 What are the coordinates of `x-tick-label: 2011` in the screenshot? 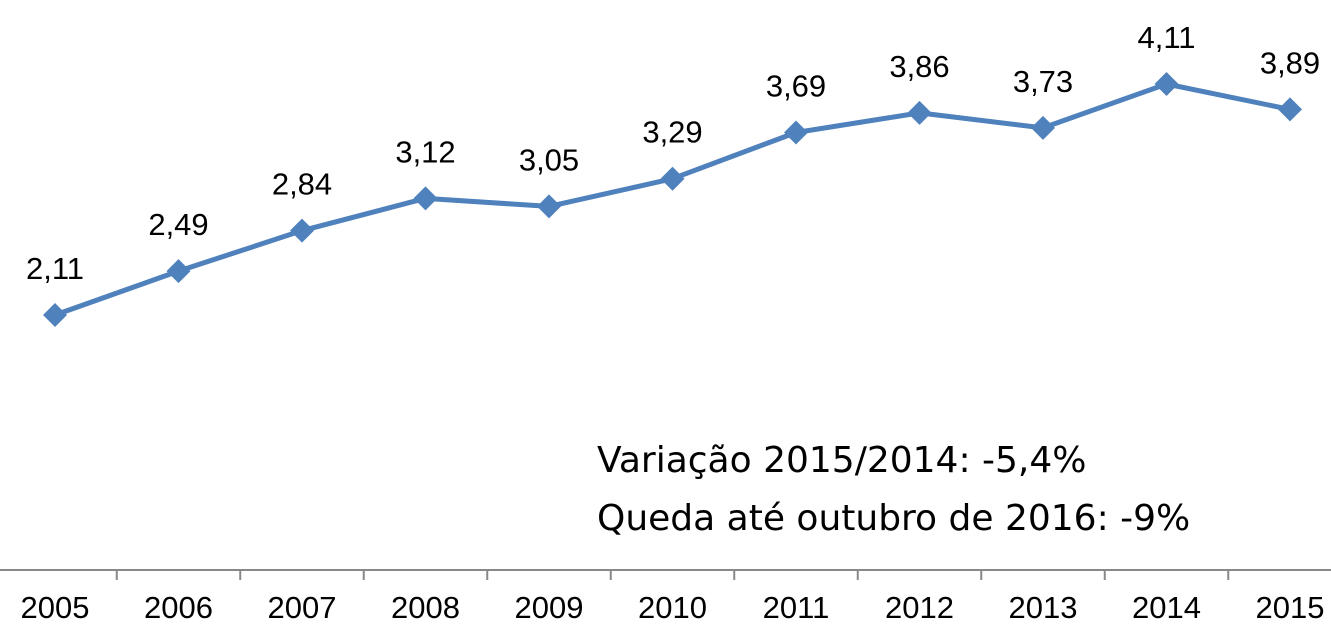 It's located at (796, 607).